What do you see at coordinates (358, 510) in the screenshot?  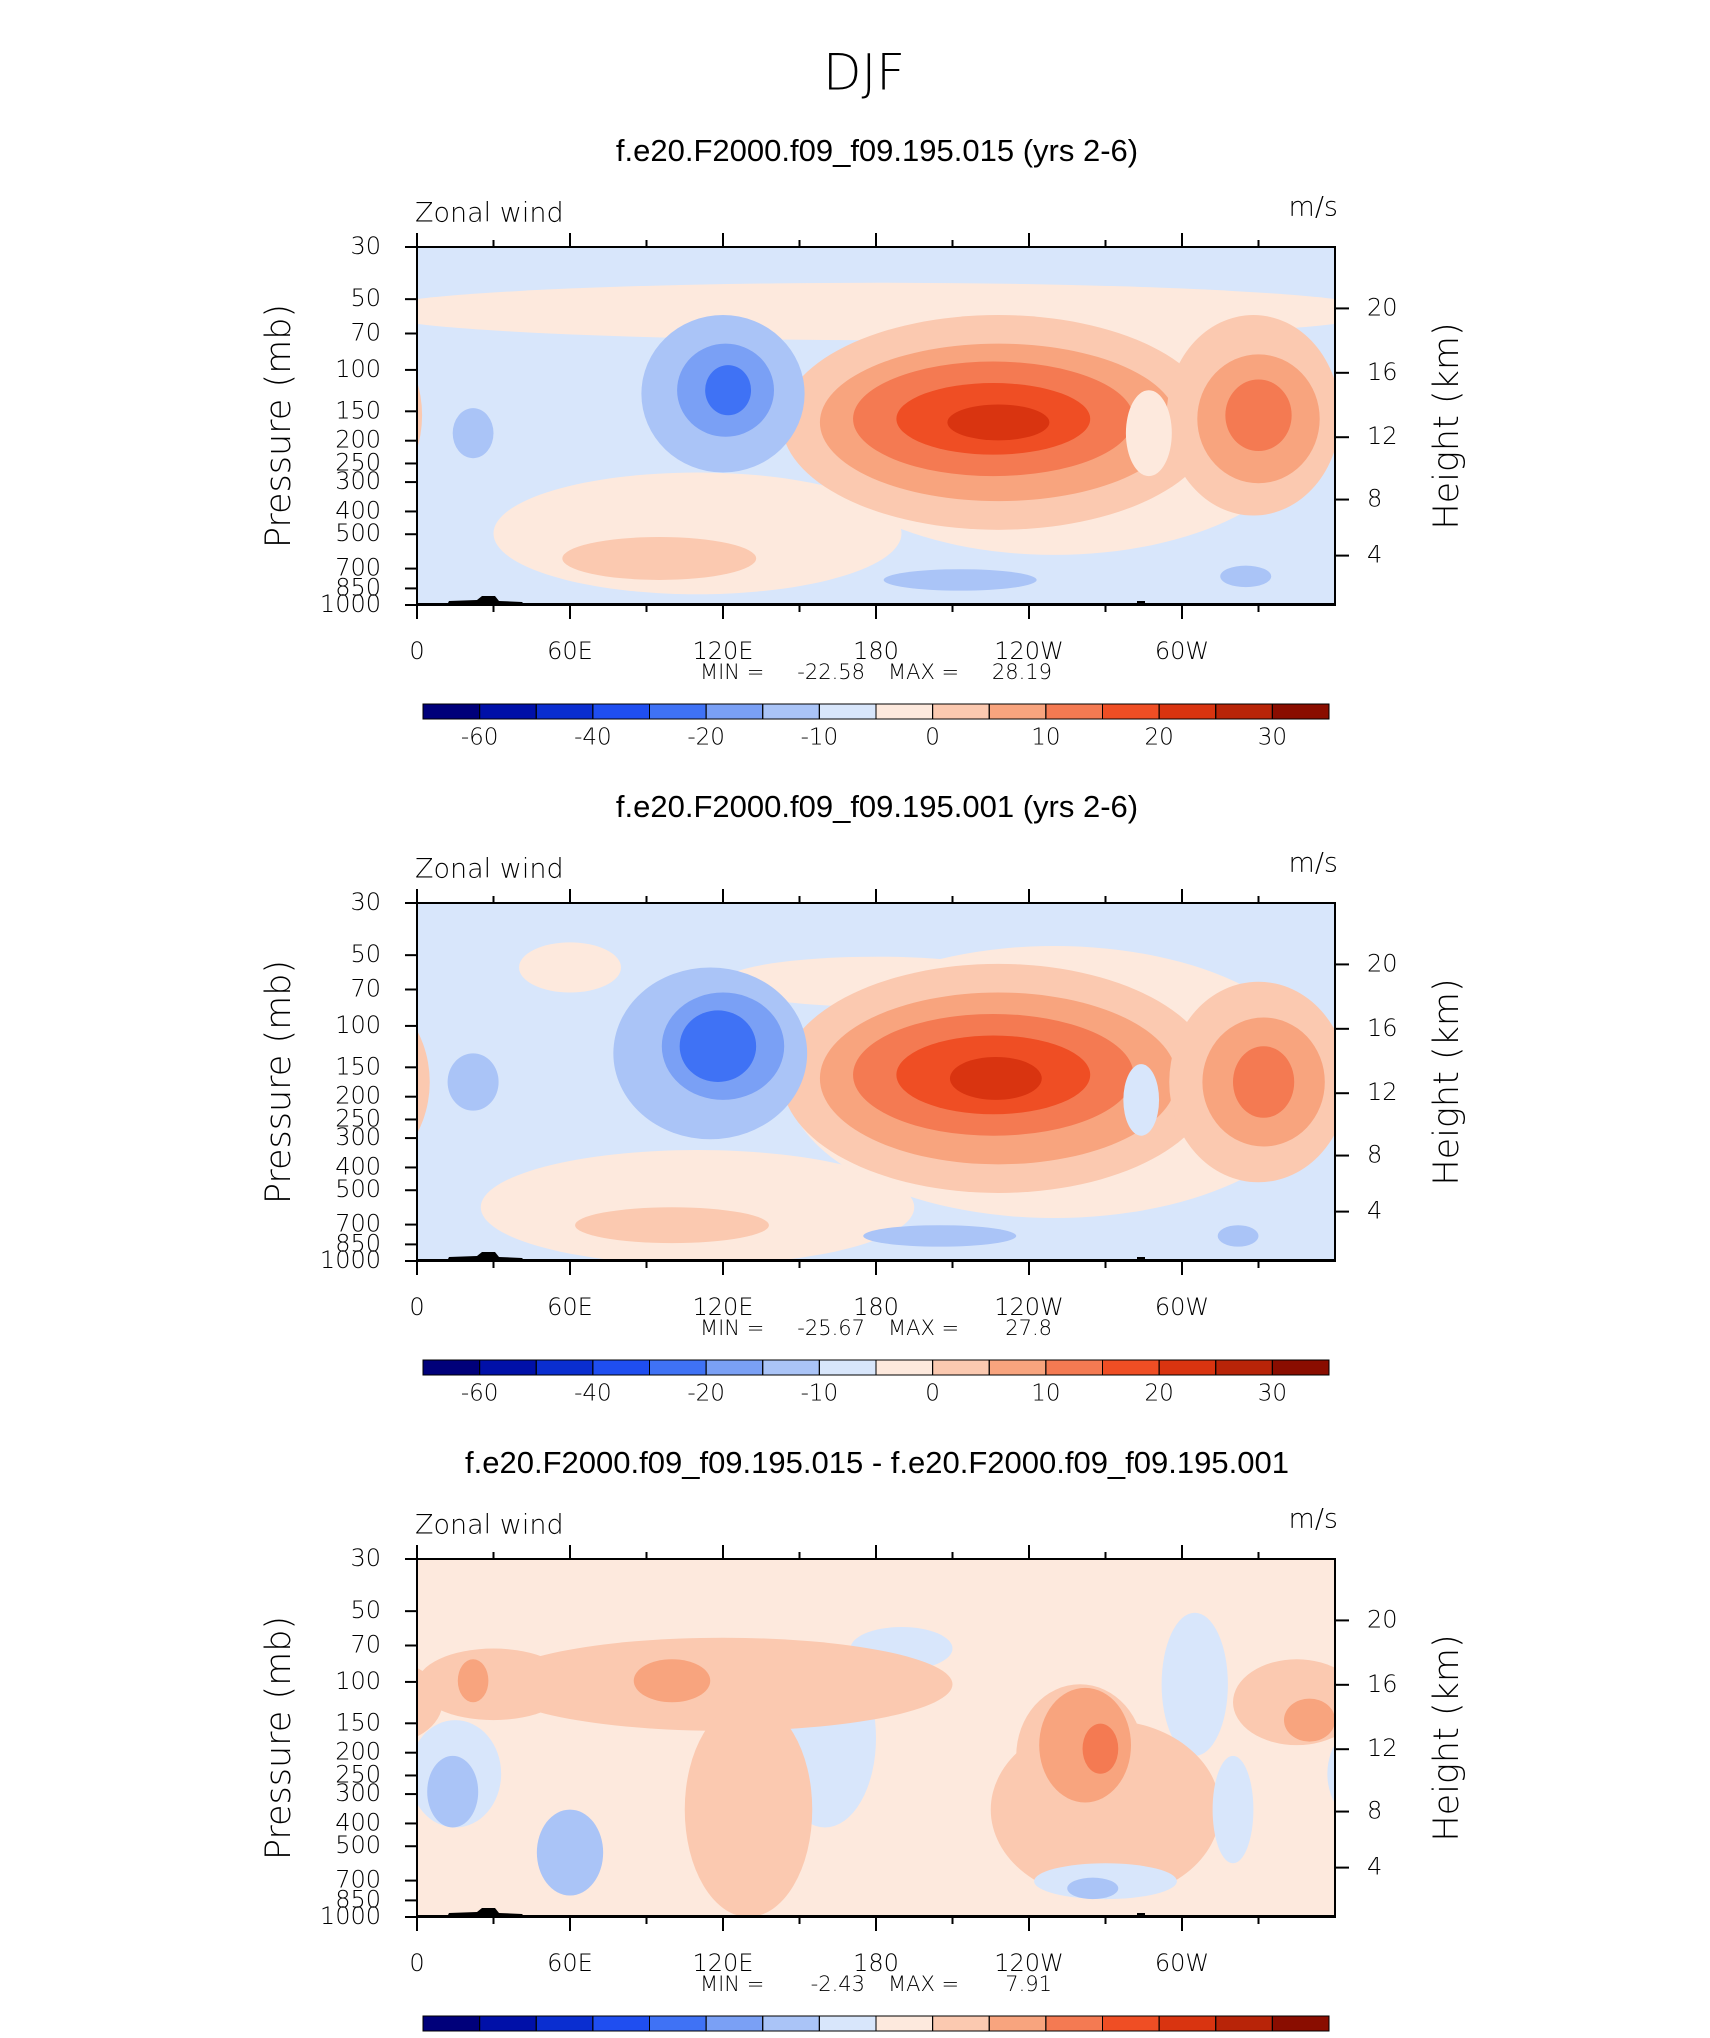 I see `y-tick-label: 400` at bounding box center [358, 510].